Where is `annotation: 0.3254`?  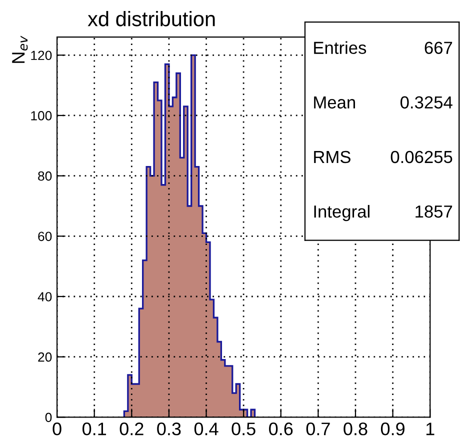 annotation: 0.3254 is located at coordinates (426, 102).